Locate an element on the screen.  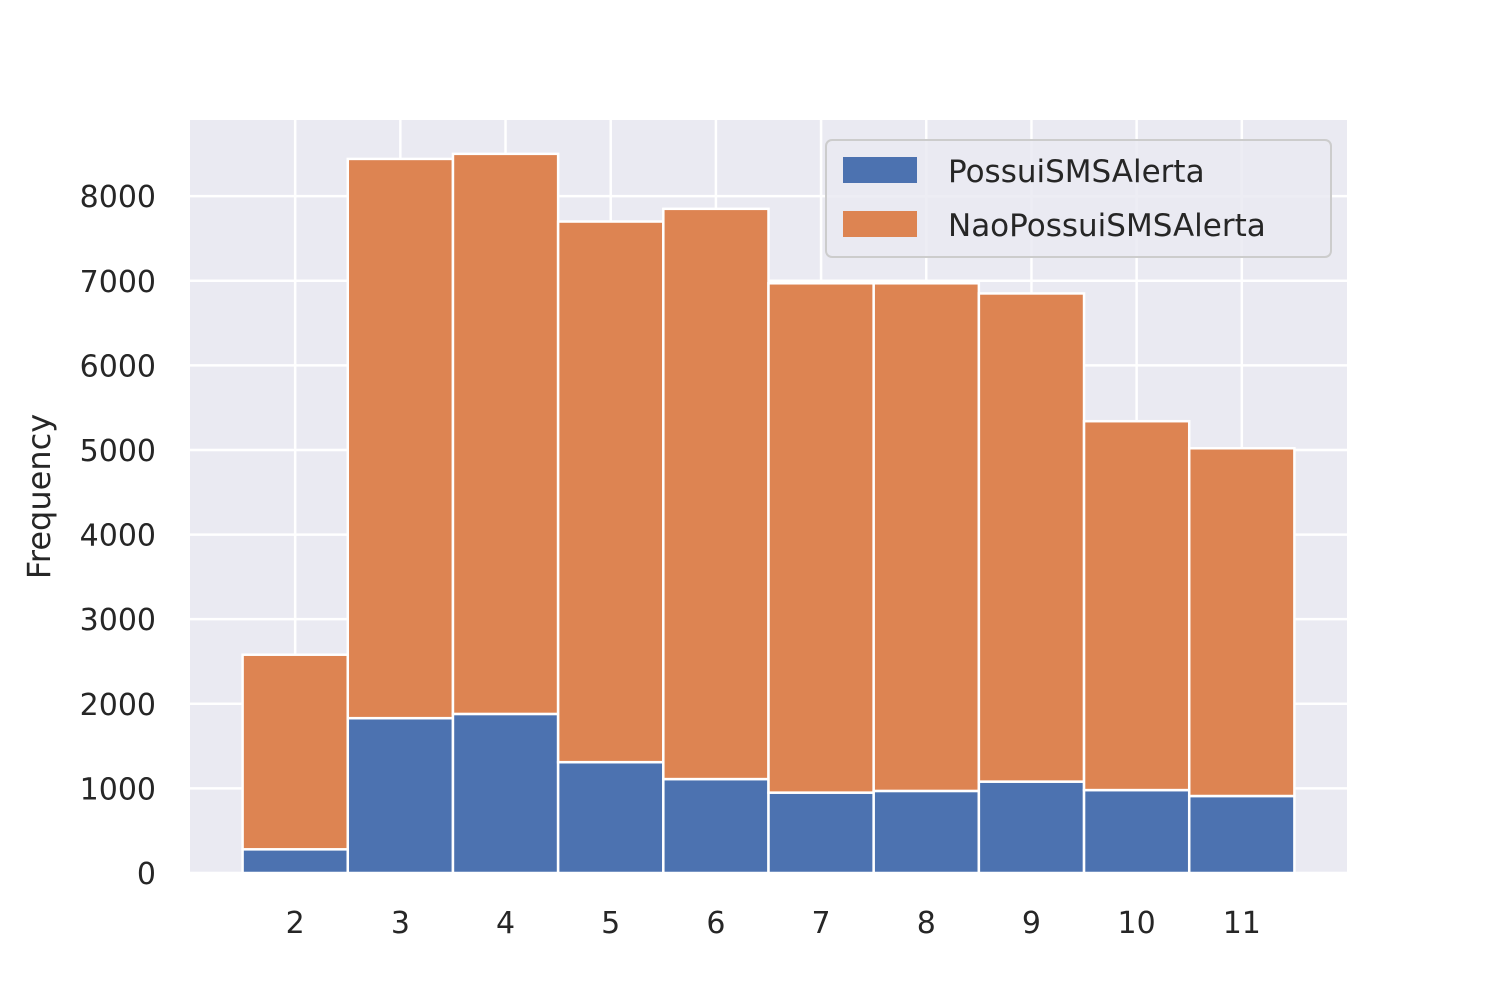
x-tick-label: 9 is located at coordinates (1031, 923).